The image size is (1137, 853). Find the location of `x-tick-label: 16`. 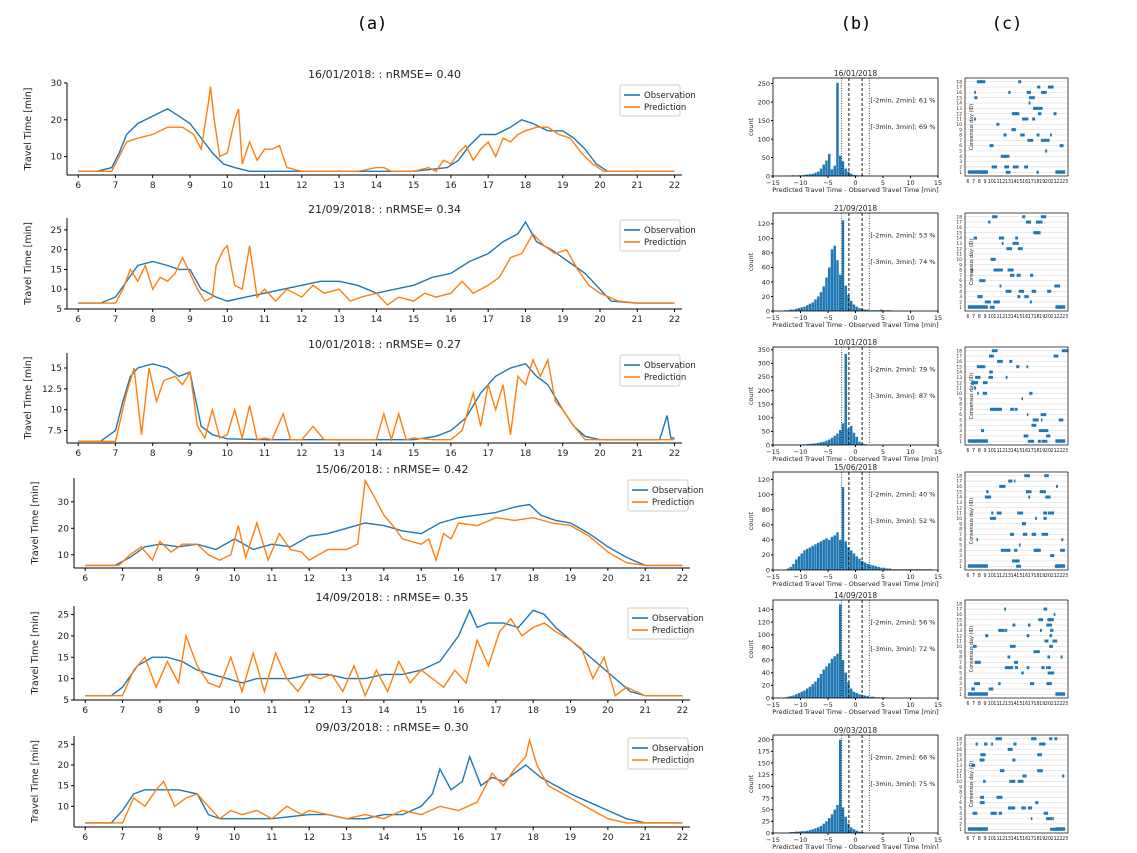

x-tick-label: 16 is located at coordinates (459, 838).